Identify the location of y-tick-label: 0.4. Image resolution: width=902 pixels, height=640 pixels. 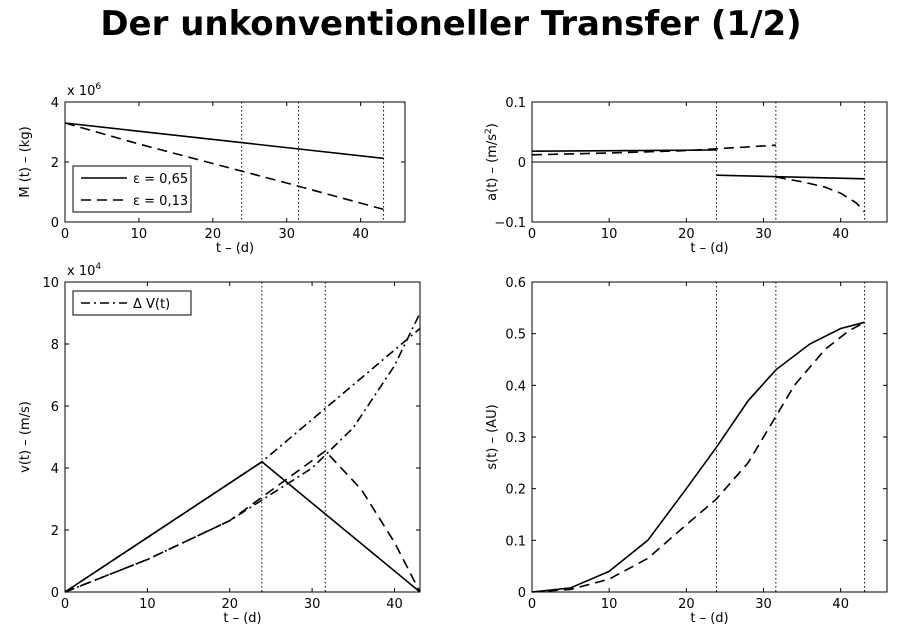
(515, 386).